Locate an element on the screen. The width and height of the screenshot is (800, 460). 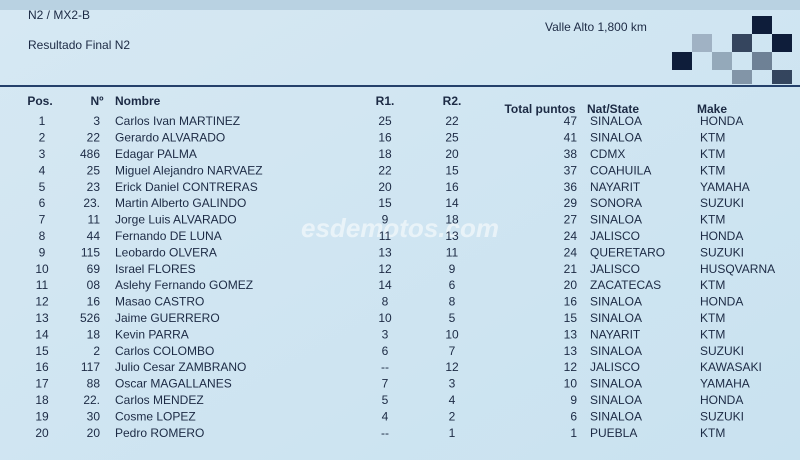
position-cell: 12 is located at coordinates (42, 302).